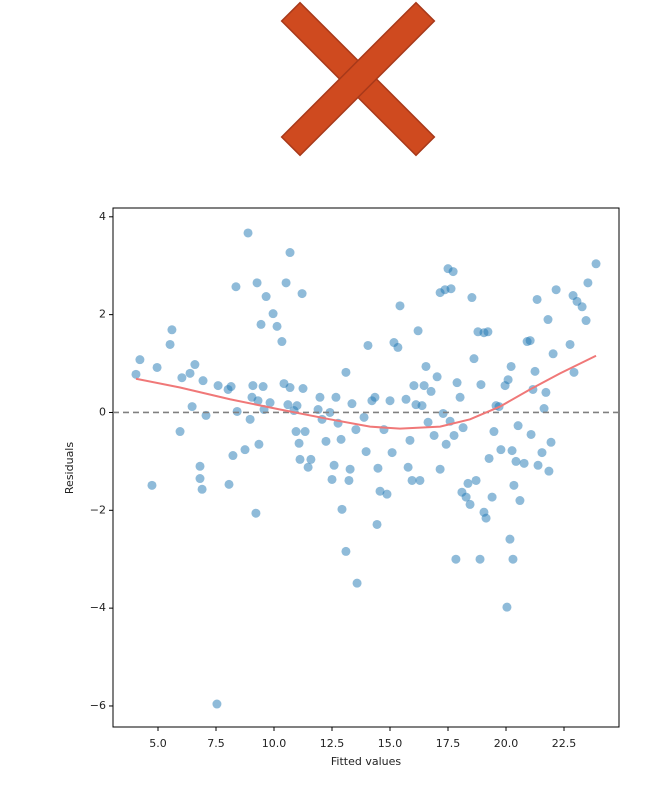 This screenshot has height=792, width=648. What do you see at coordinates (448, 743) in the screenshot?
I see `x-tick-label: 17.5` at bounding box center [448, 743].